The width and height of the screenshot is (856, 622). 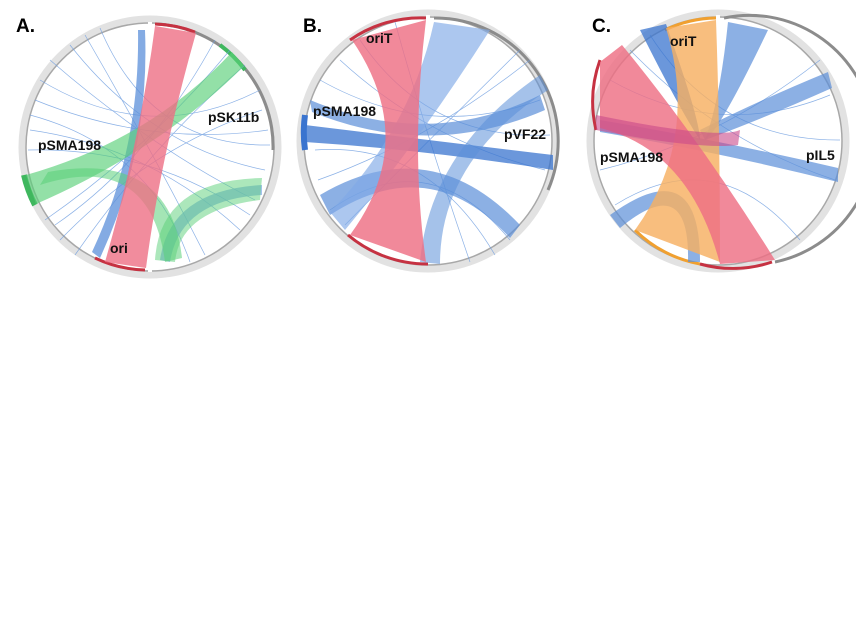 I want to click on panel-a-label-ori: ori, so click(x=119, y=248).